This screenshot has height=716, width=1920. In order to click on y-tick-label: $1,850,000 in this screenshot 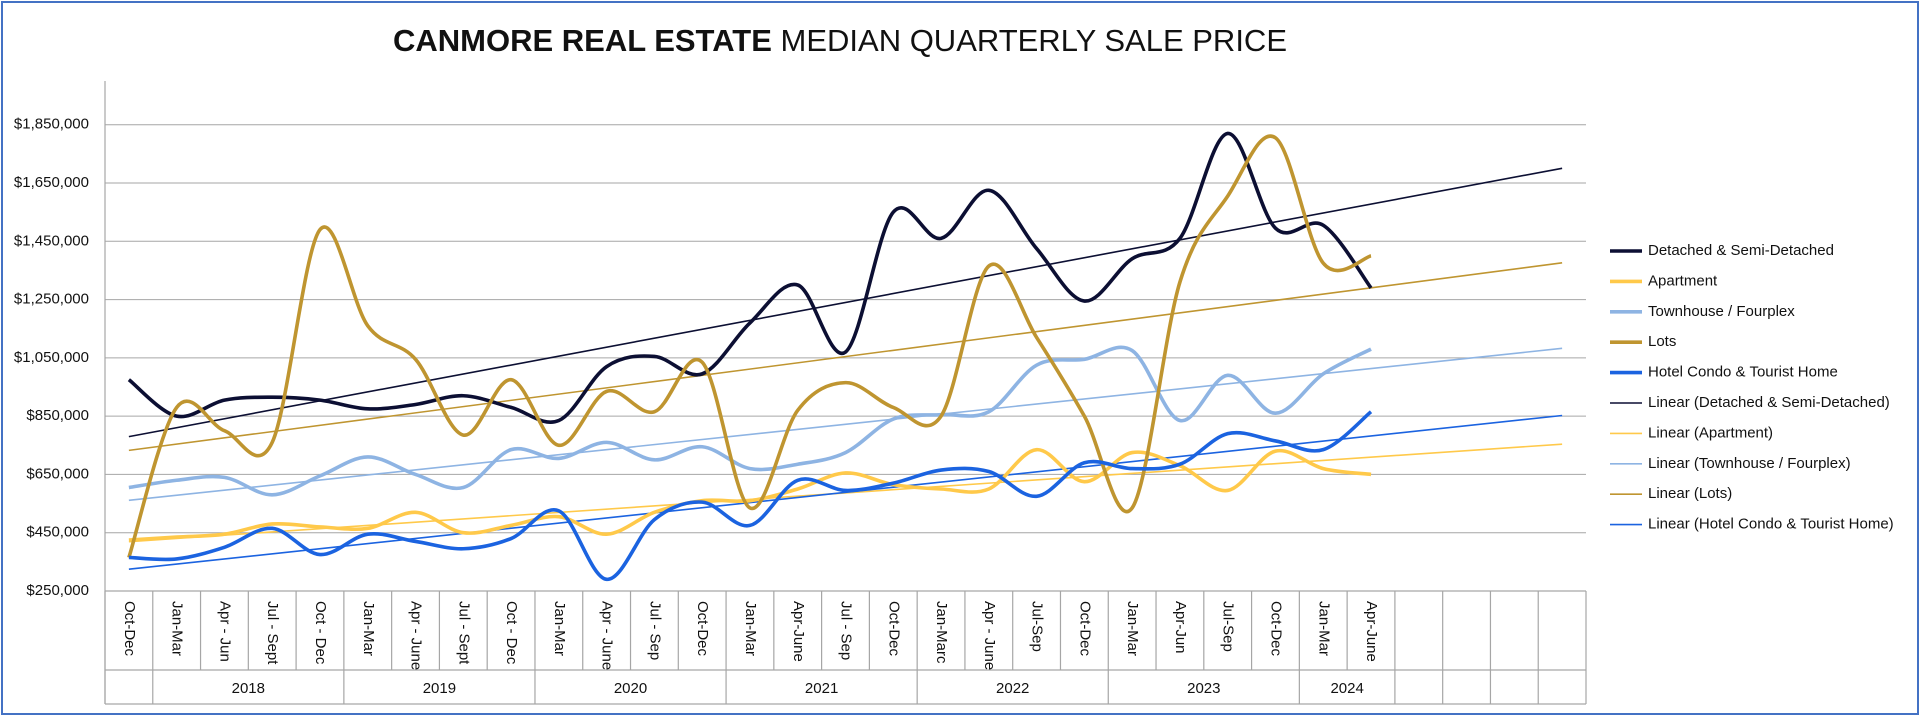, I will do `click(51, 124)`.